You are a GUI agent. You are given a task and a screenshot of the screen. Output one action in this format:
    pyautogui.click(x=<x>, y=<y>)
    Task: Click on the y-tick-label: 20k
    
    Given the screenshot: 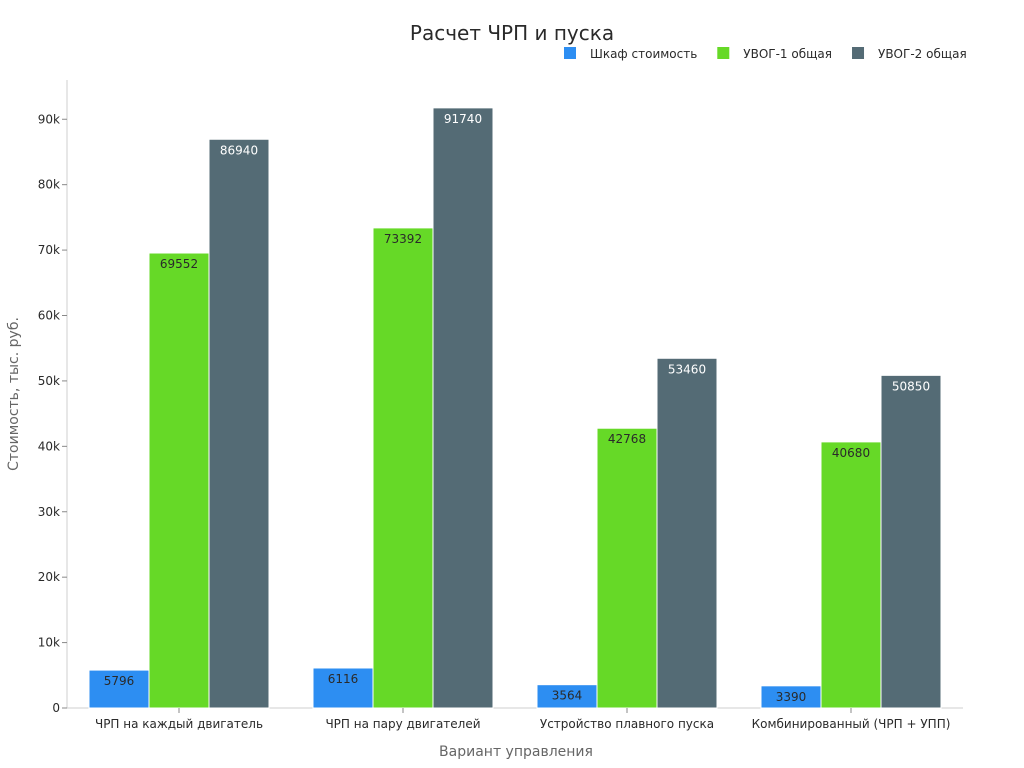 What is the action you would take?
    pyautogui.click(x=49, y=577)
    